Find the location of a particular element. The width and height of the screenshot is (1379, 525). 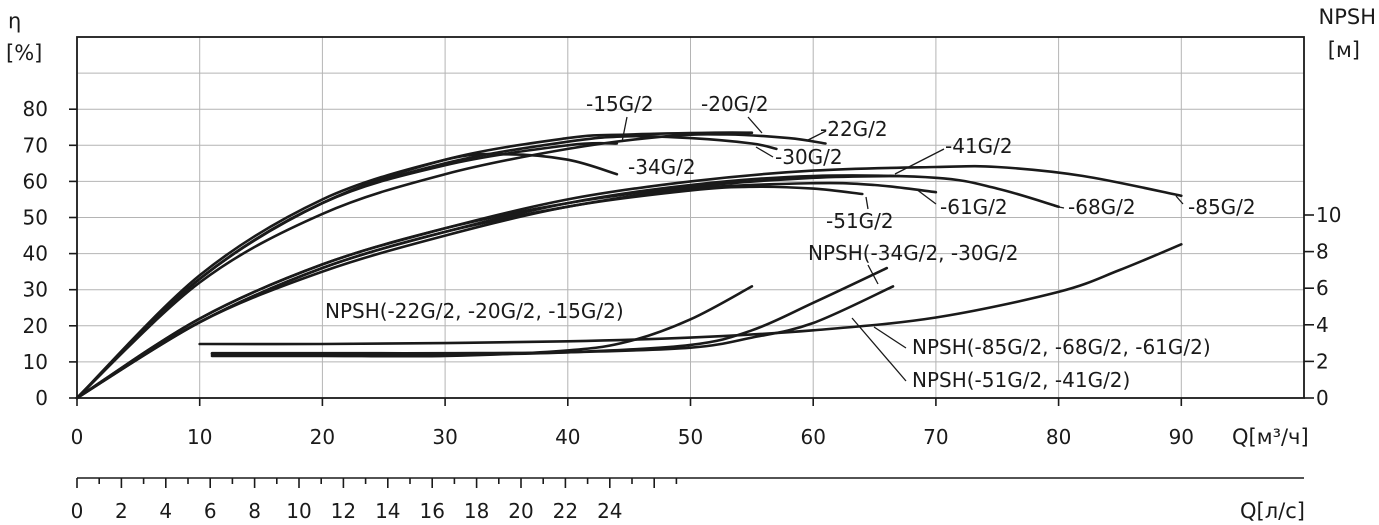

x-ls-tick-label: 20 is located at coordinates (520, 511).